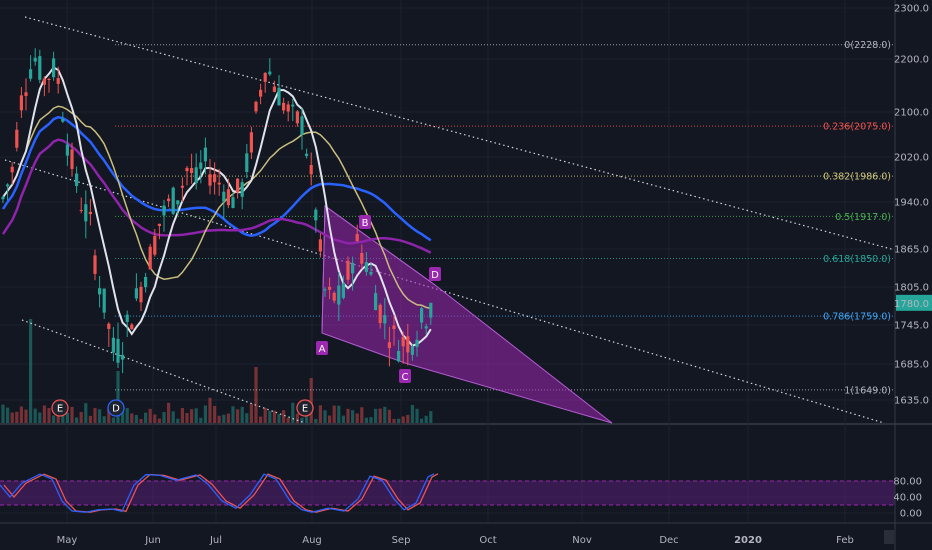 This screenshot has width=932, height=550. What do you see at coordinates (857, 177) in the screenshot?
I see `fib-level-label: 0.382(1986.0)` at bounding box center [857, 177].